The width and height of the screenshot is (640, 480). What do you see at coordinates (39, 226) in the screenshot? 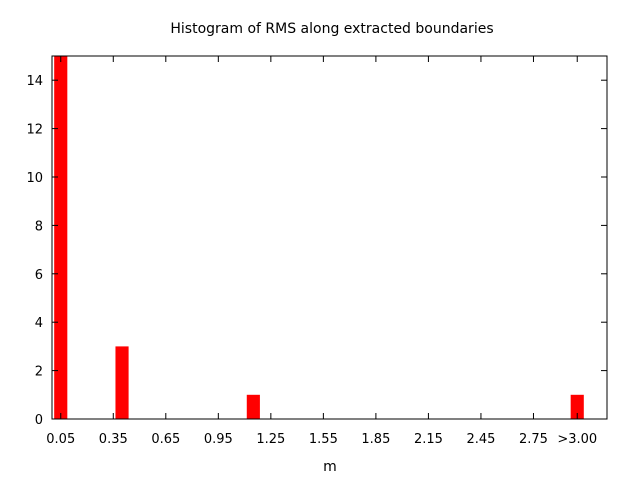
I see `y-tick-label: 8` at bounding box center [39, 226].